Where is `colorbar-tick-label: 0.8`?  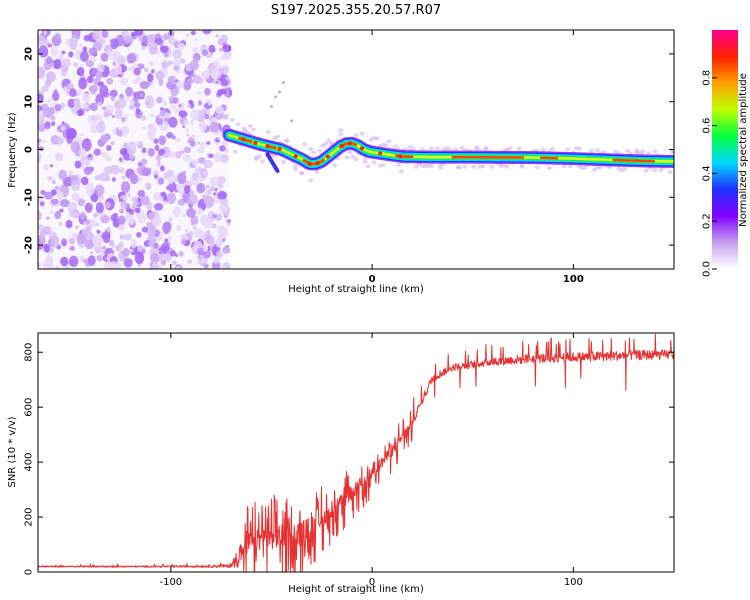
colorbar-tick-label: 0.8 is located at coordinates (707, 78).